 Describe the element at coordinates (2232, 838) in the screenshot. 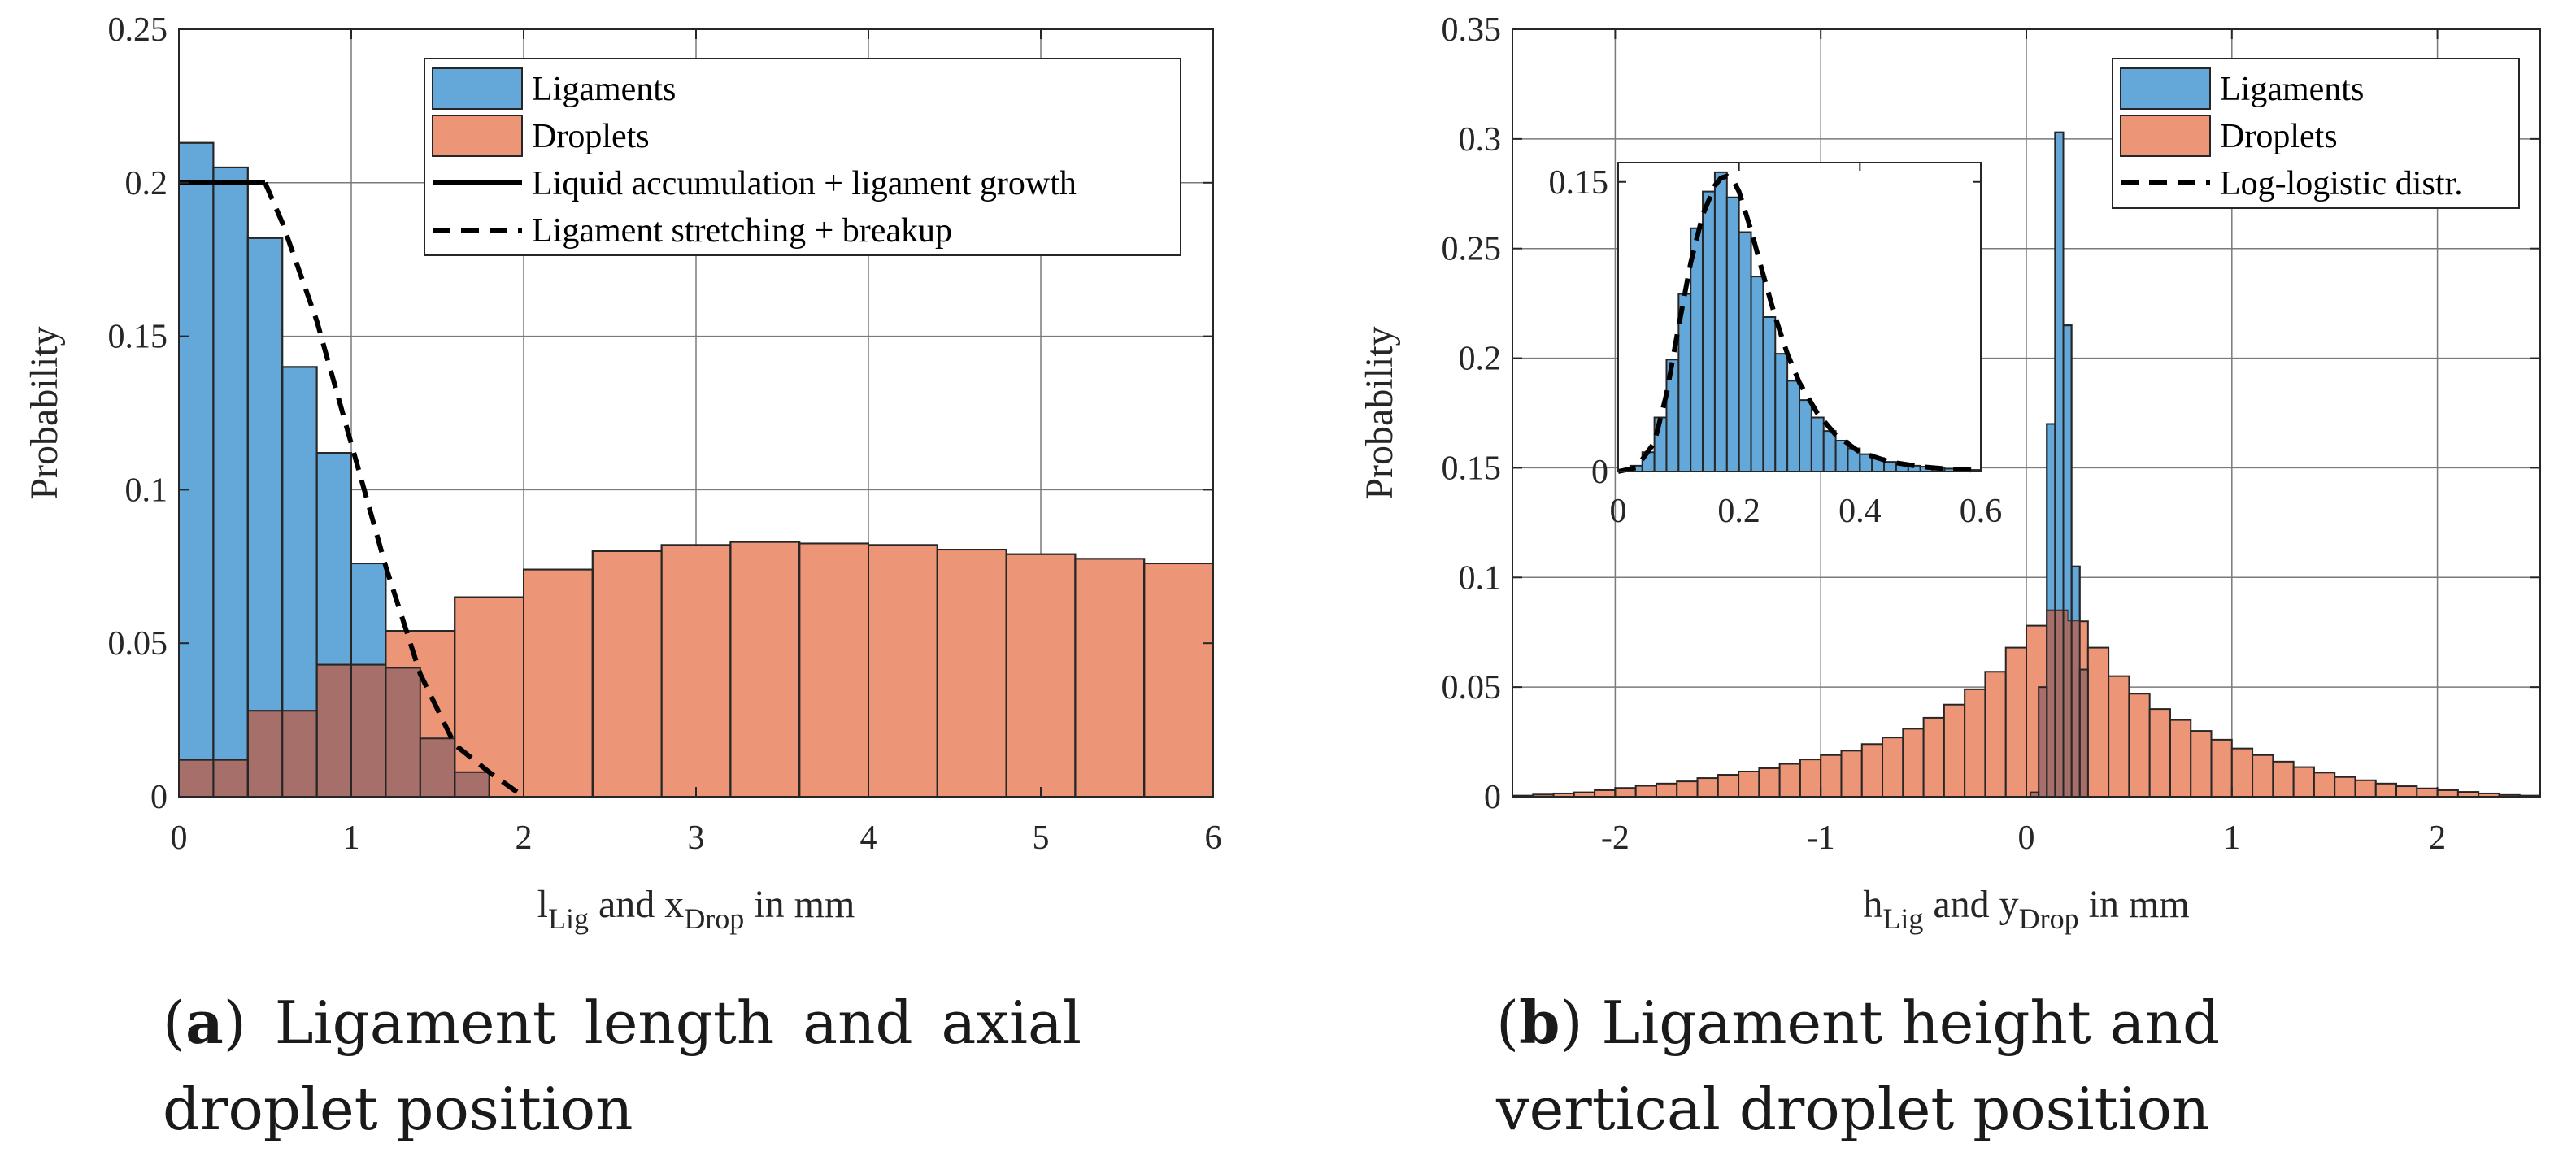

I see `x-tick-label: 1` at that location.